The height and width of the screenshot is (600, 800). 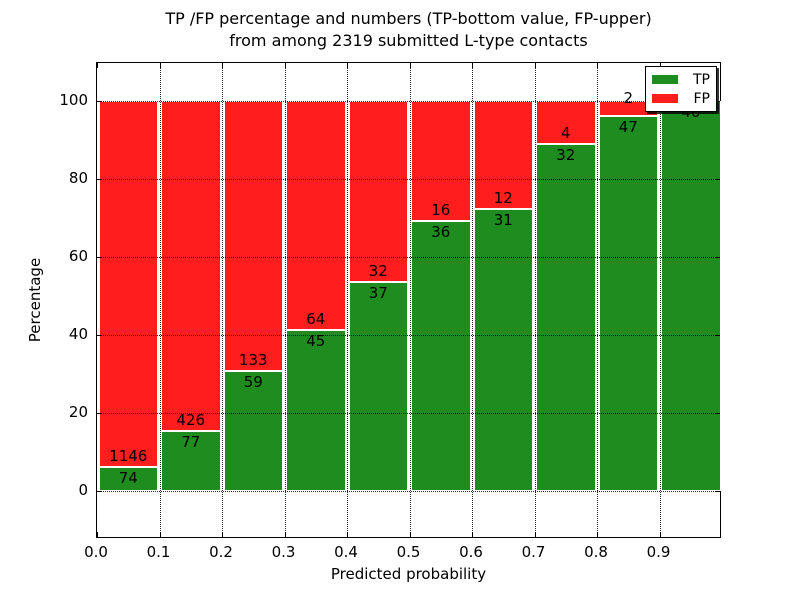 I want to click on x-tick-label: 0.1, so click(x=158, y=552).